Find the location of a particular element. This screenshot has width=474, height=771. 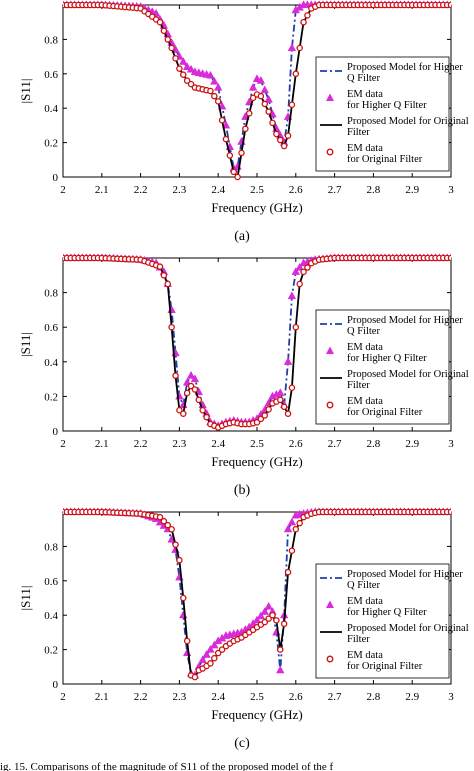

legend-entry-label: Proposed Model for Higher is located at coordinates (405, 574).